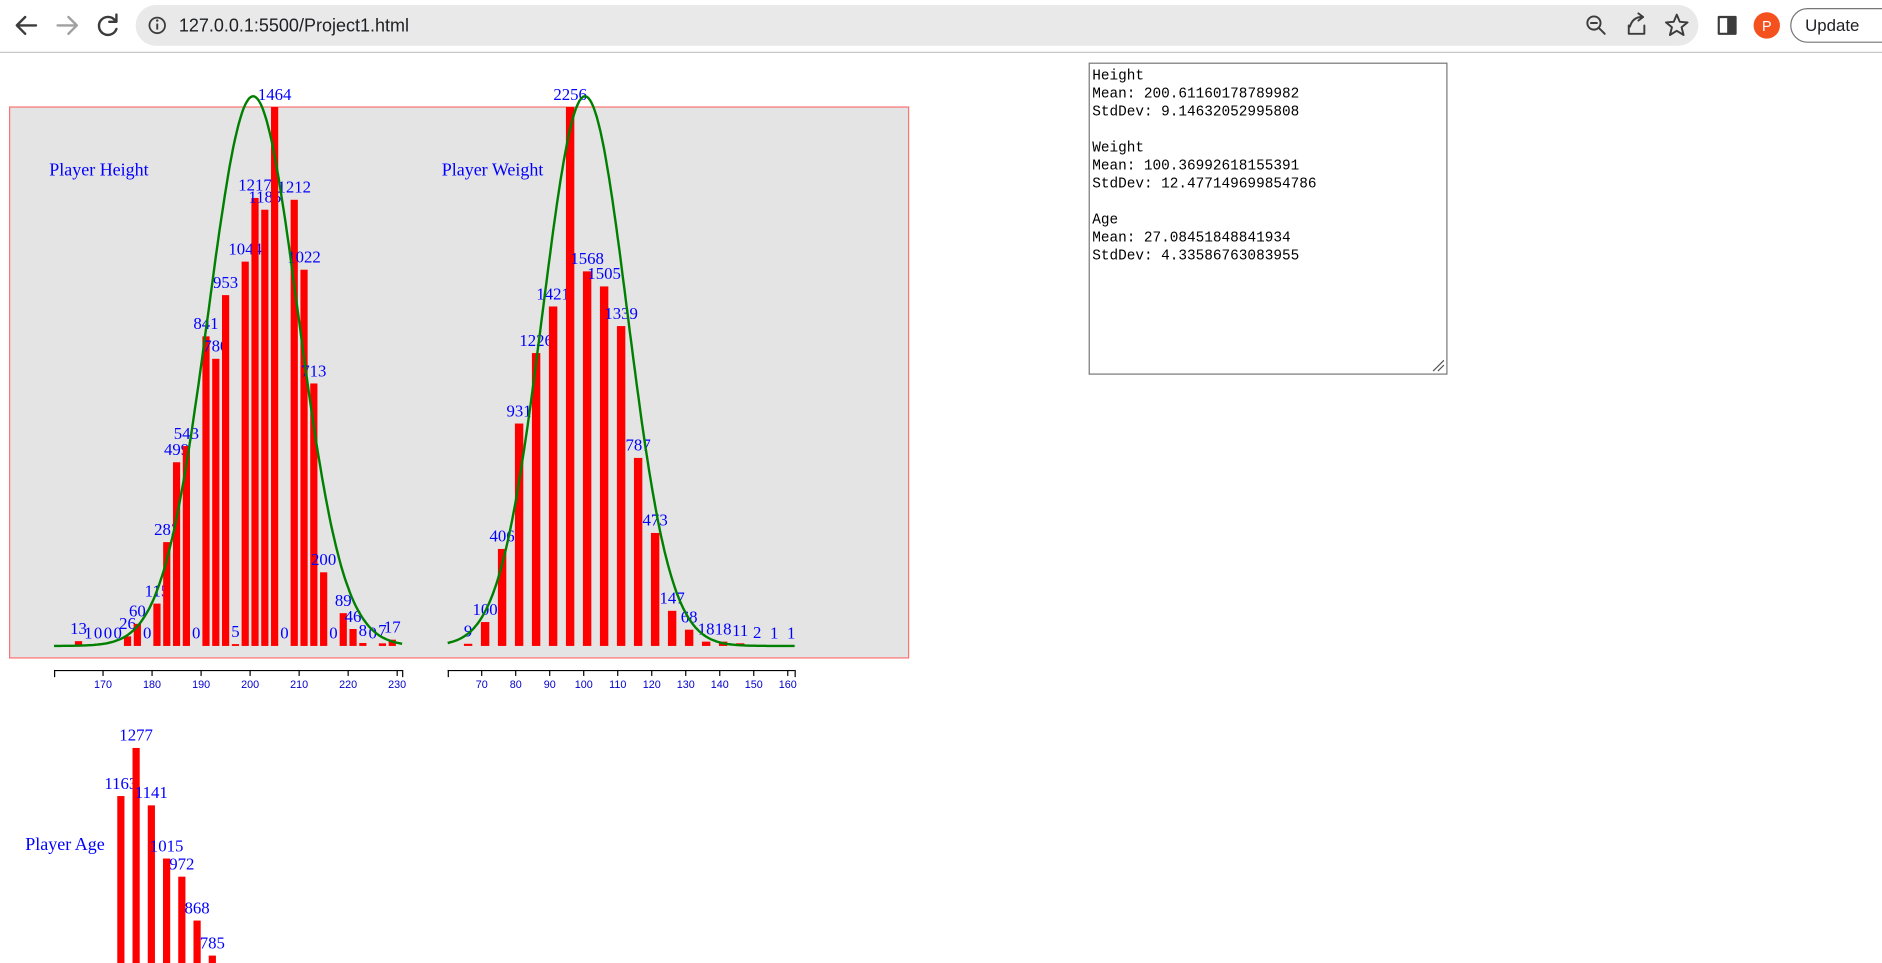  What do you see at coordinates (686, 685) in the screenshot?
I see `x-tick-label: 130` at bounding box center [686, 685].